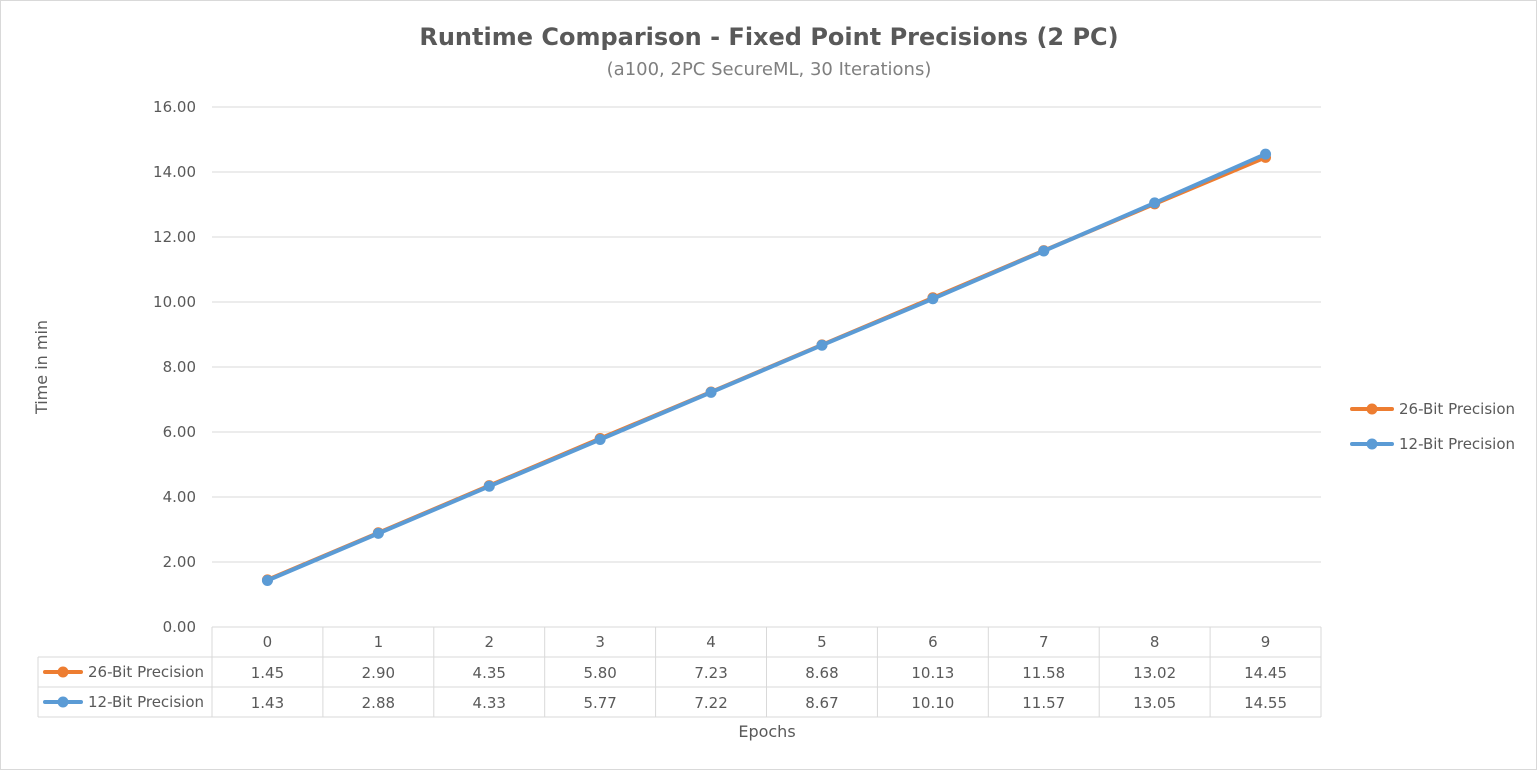  What do you see at coordinates (1457, 409) in the screenshot?
I see `legend-label: 26-Bit Precision` at bounding box center [1457, 409].